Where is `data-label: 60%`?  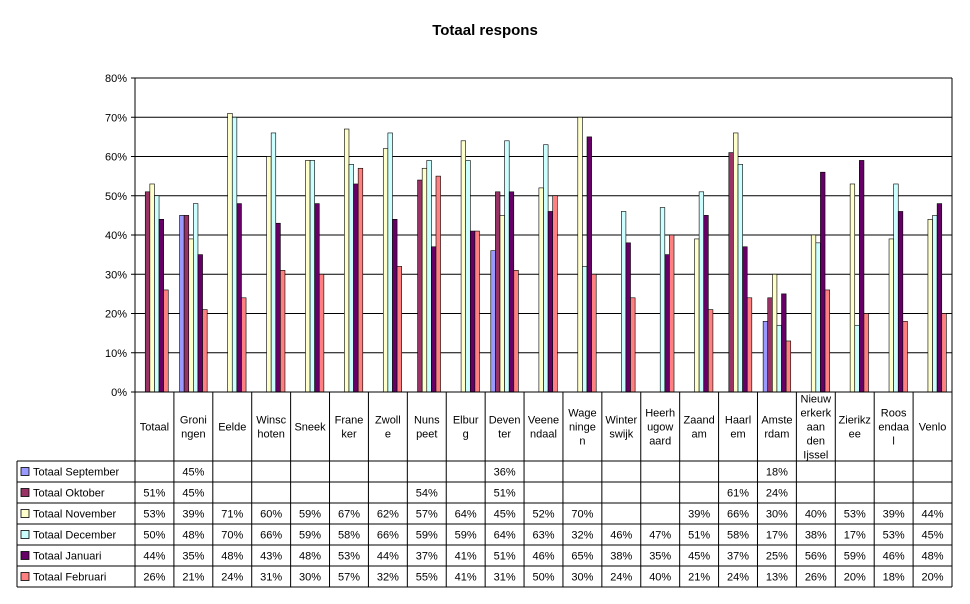
data-label: 60% is located at coordinates (271, 515).